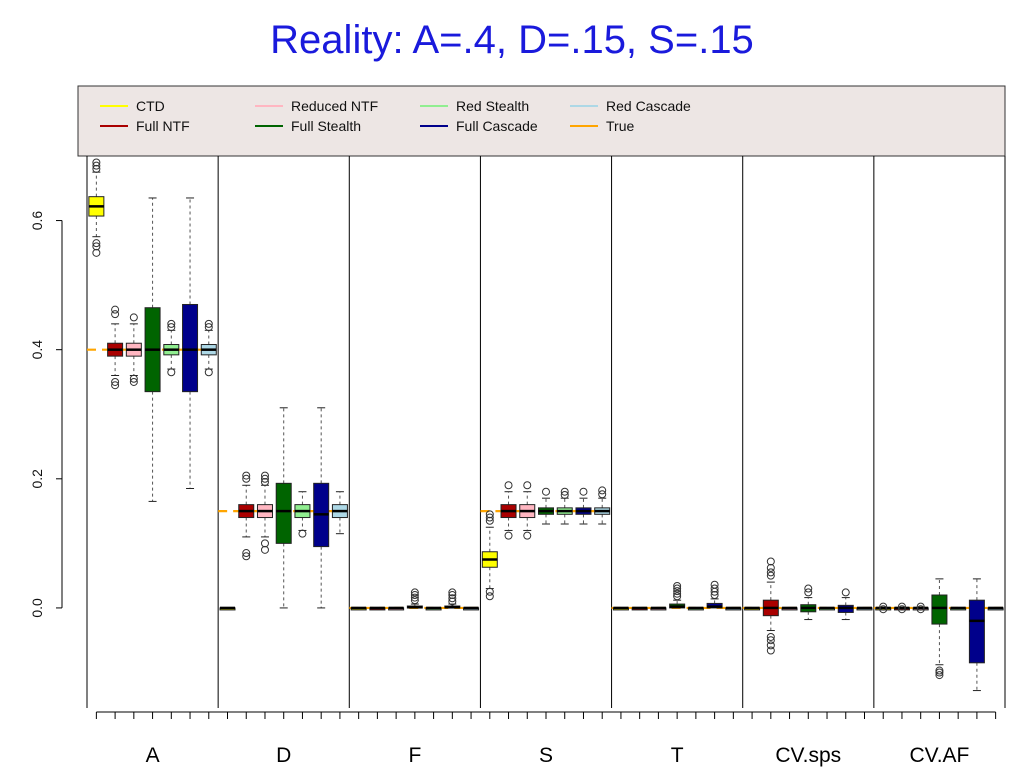 This screenshot has width=1024, height=768. I want to click on x-axis: A D F S T CV.sps CV.AF, so click(546, 739).